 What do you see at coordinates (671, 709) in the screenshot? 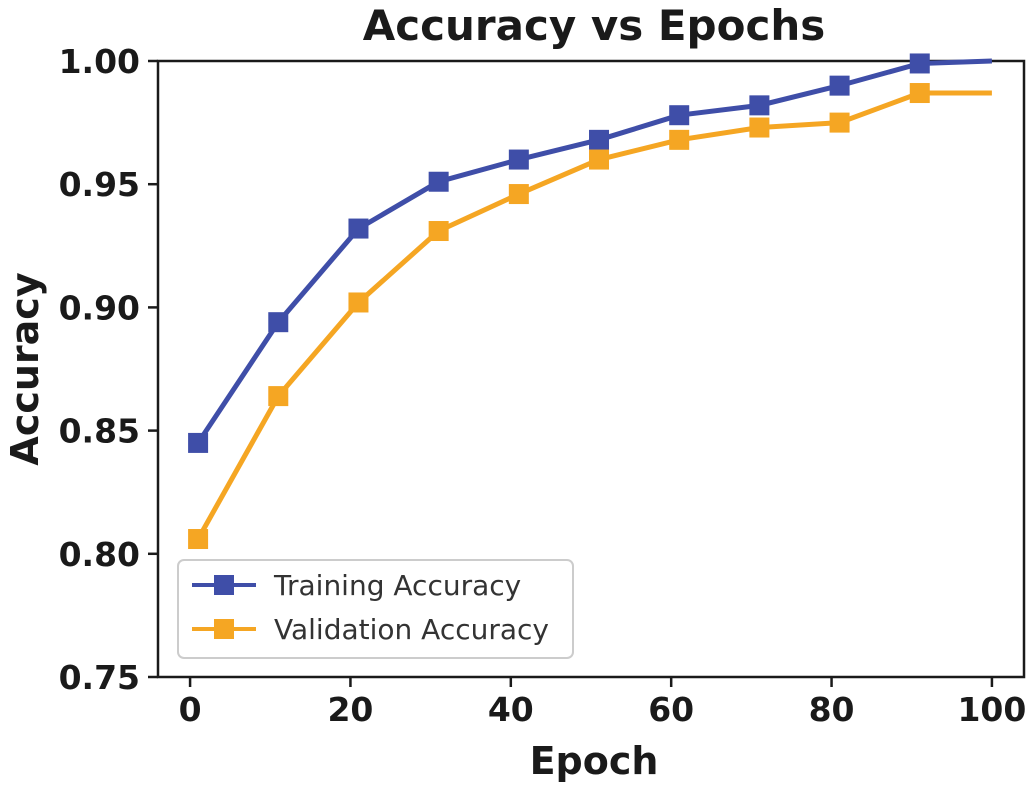
I see `x-tick-label: 60` at bounding box center [671, 709].